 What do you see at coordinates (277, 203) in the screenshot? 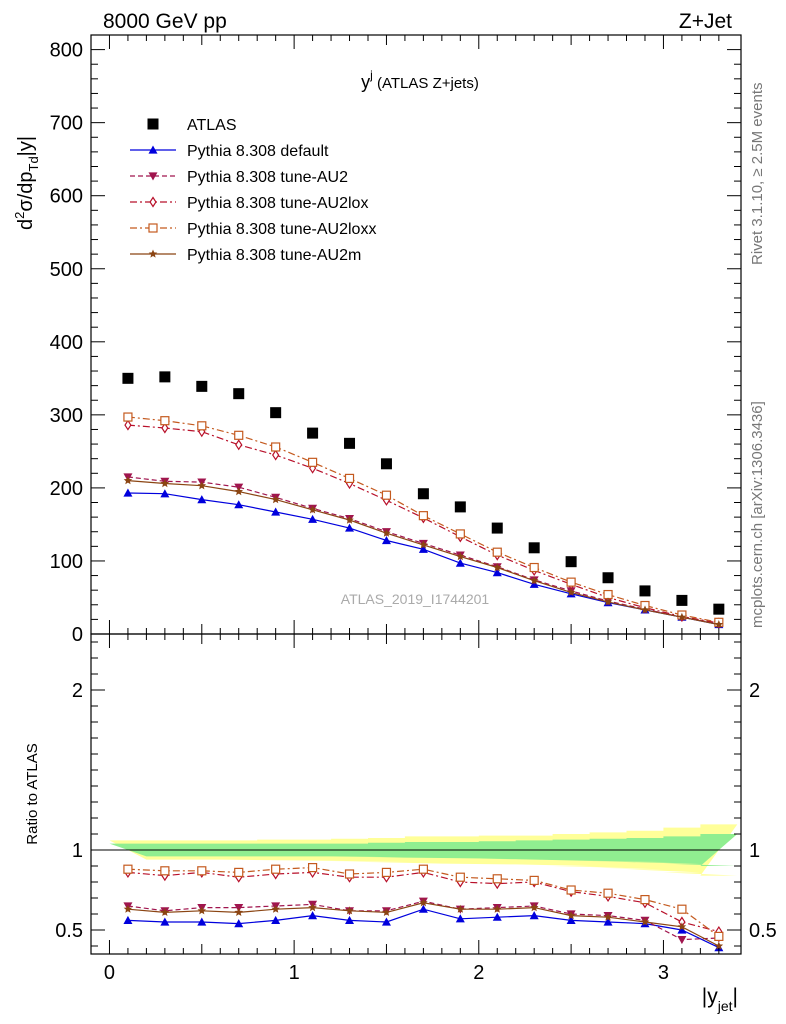
I see `legend-label: Pythia 8.308 tune-AU2lox` at bounding box center [277, 203].